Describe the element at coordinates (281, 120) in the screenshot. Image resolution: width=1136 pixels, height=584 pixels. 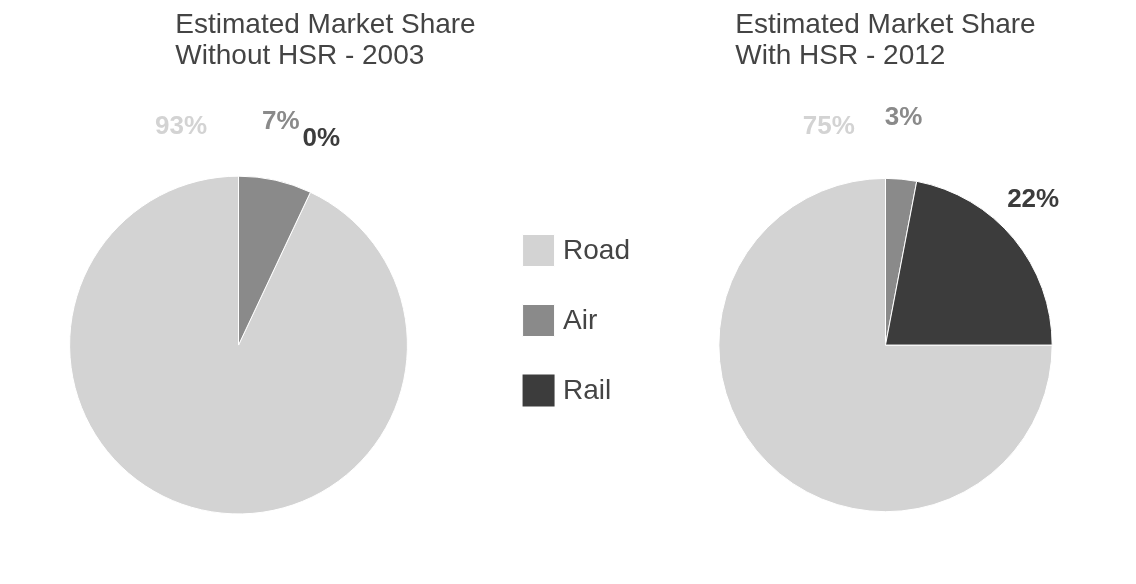
I see `data-label: 7%` at that location.